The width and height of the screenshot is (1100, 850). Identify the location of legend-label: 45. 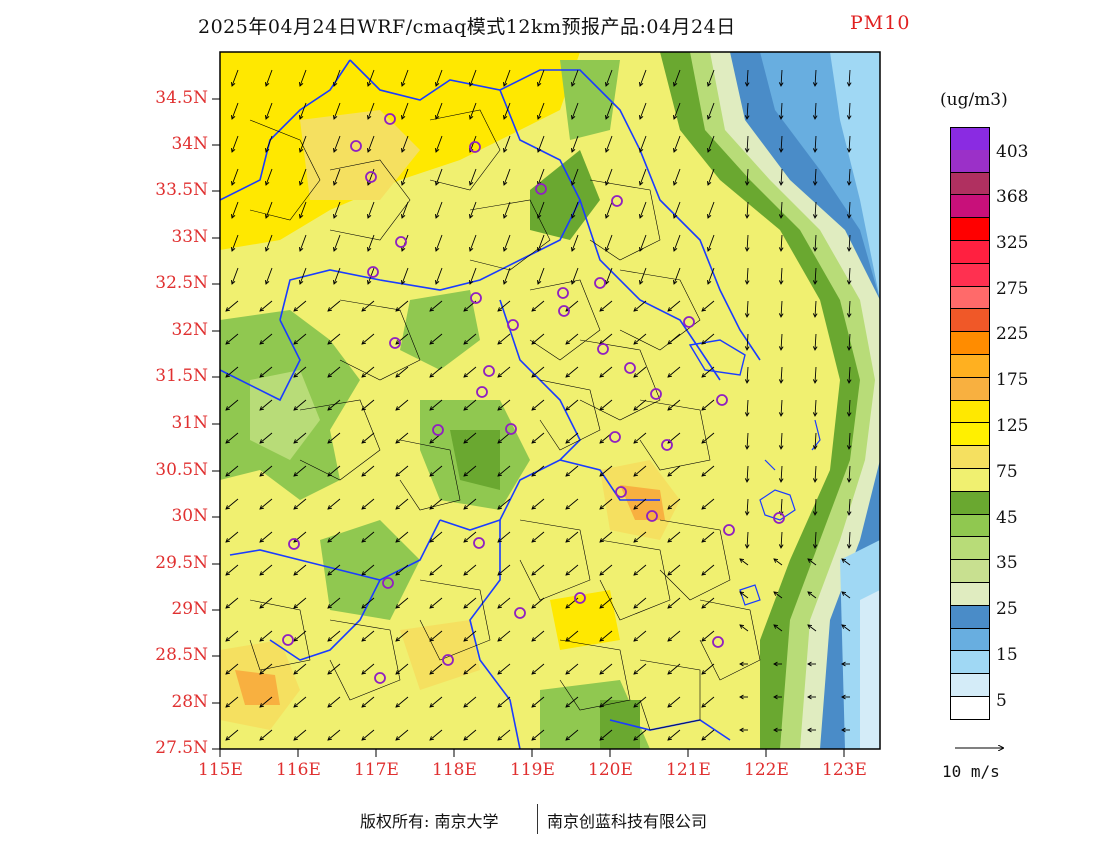
(1007, 518).